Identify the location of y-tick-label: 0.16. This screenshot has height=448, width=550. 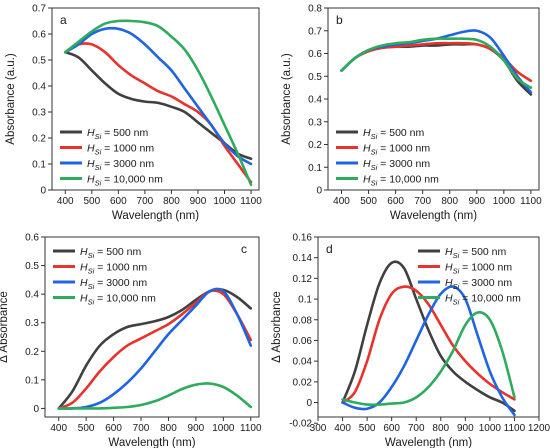
(303, 238).